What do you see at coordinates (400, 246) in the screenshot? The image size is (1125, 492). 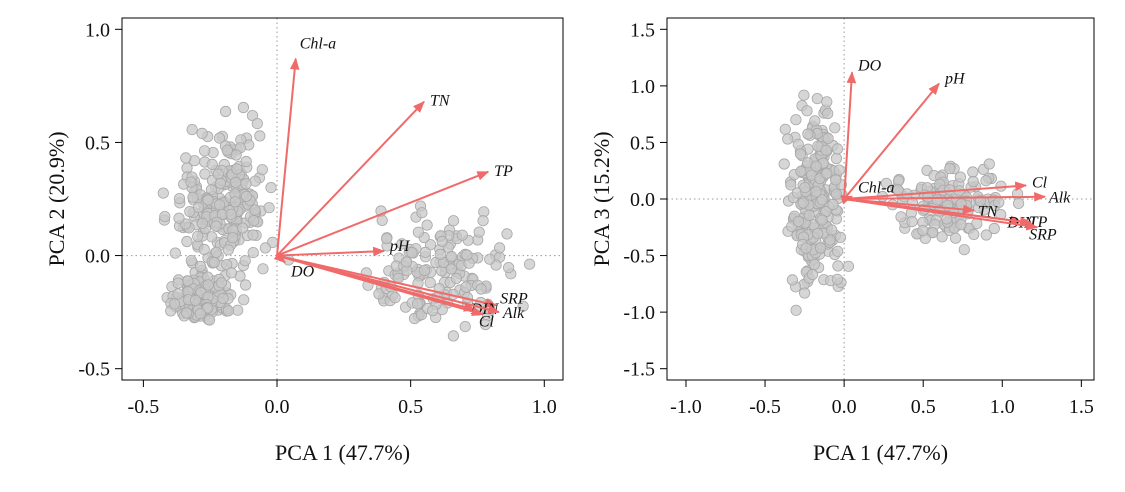 I see `vector-label-ph: pH` at bounding box center [400, 246].